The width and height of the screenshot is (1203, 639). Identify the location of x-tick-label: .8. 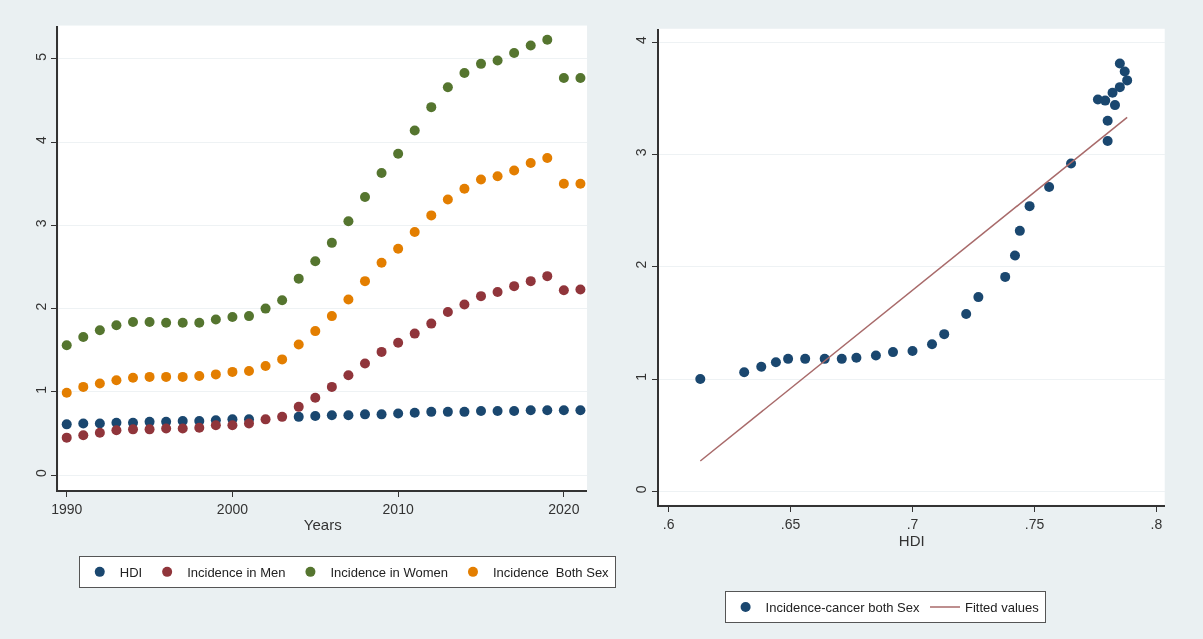
(1156, 523).